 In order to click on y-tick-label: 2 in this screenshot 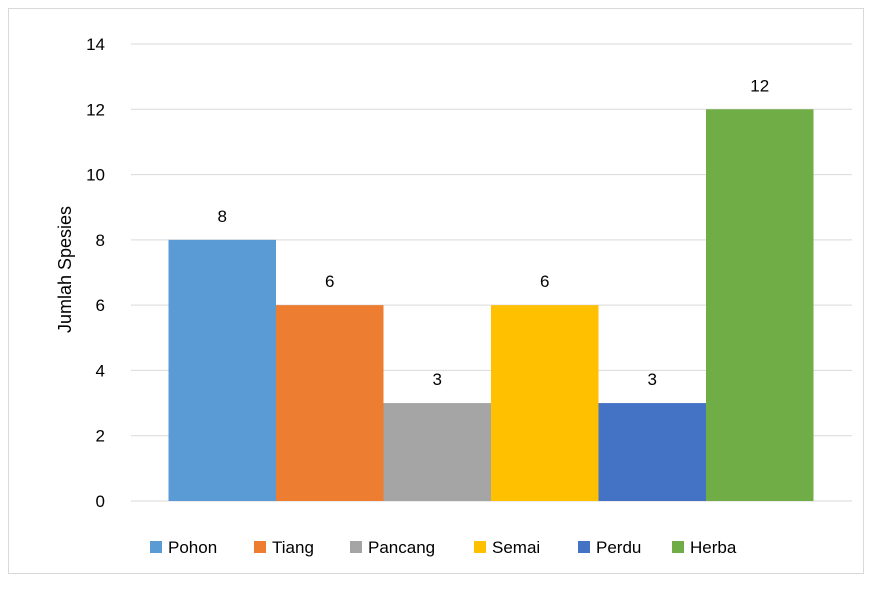, I will do `click(100, 436)`.